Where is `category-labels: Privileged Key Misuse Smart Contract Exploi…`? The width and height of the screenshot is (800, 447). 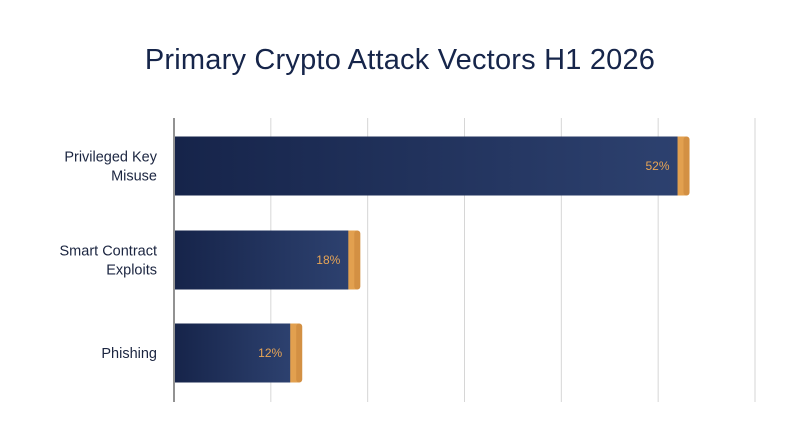 category-labels: Privileged Key Misuse Smart Contract Exploi… is located at coordinates (109, 256).